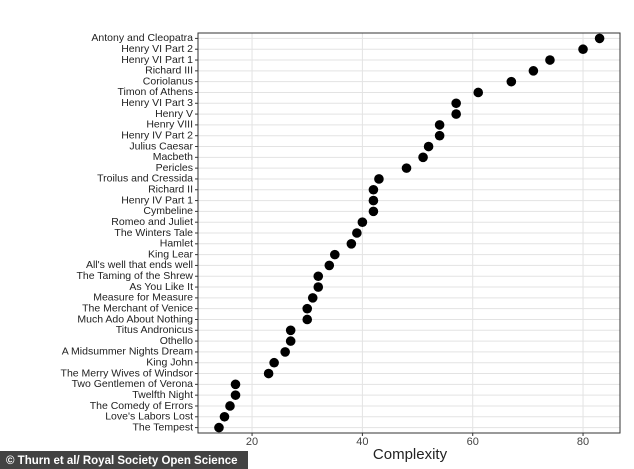 This screenshot has width=634, height=469. What do you see at coordinates (162, 395) in the screenshot?
I see `y-tick-label: Twelfth Night` at bounding box center [162, 395].